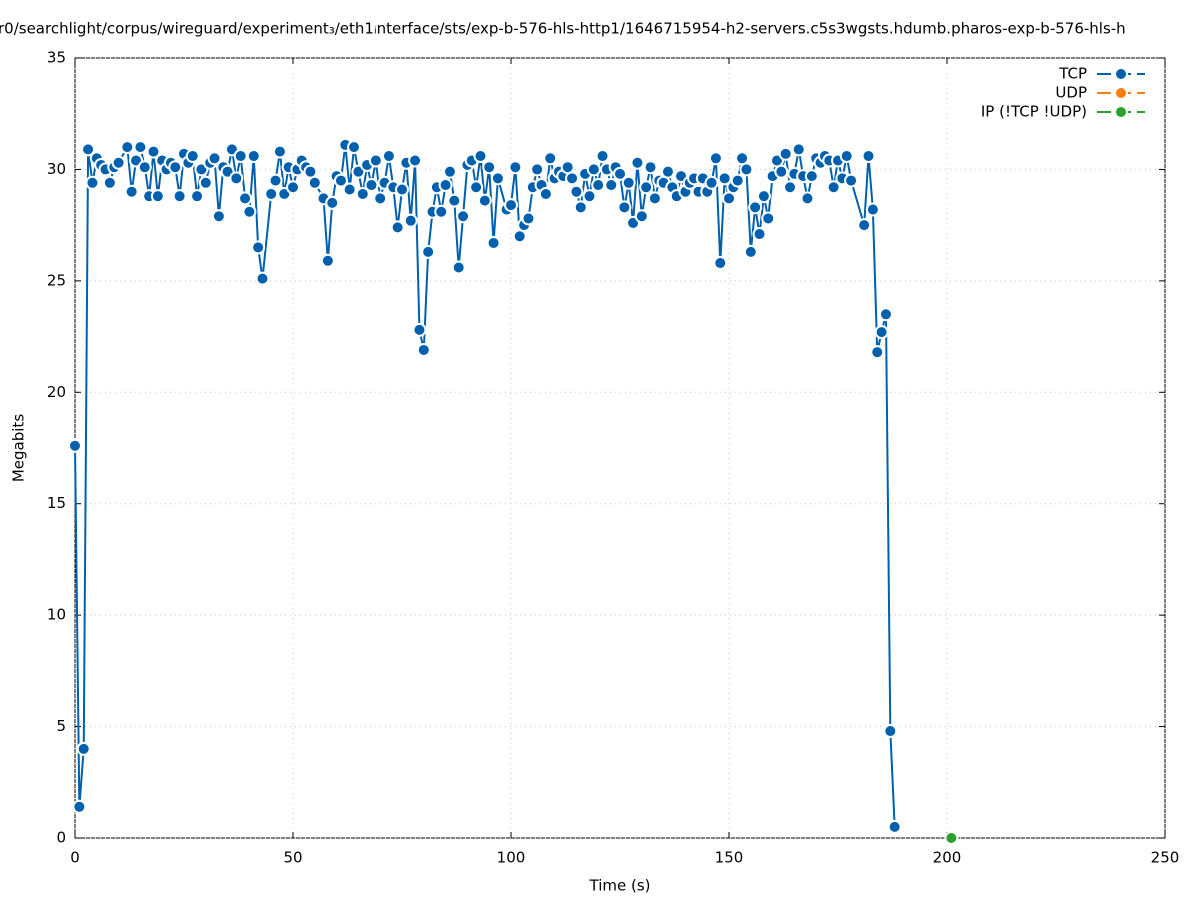 This screenshot has height=900, width=1197. What do you see at coordinates (56, 58) in the screenshot?
I see `y-tick-label: 35` at bounding box center [56, 58].